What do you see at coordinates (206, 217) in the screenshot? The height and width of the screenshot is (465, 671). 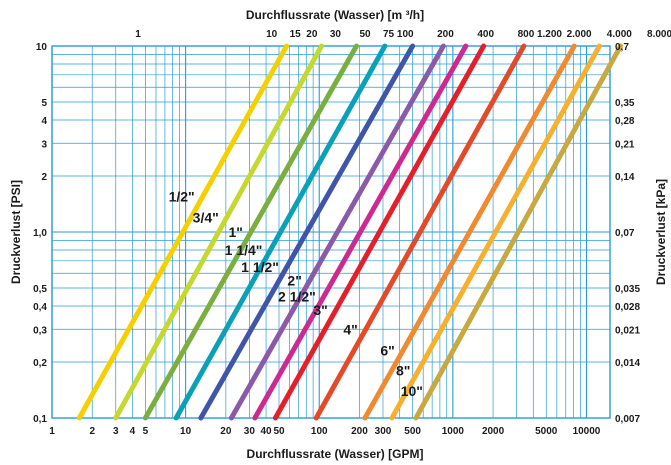 I see `series-label-1: 3/4"` at bounding box center [206, 217].